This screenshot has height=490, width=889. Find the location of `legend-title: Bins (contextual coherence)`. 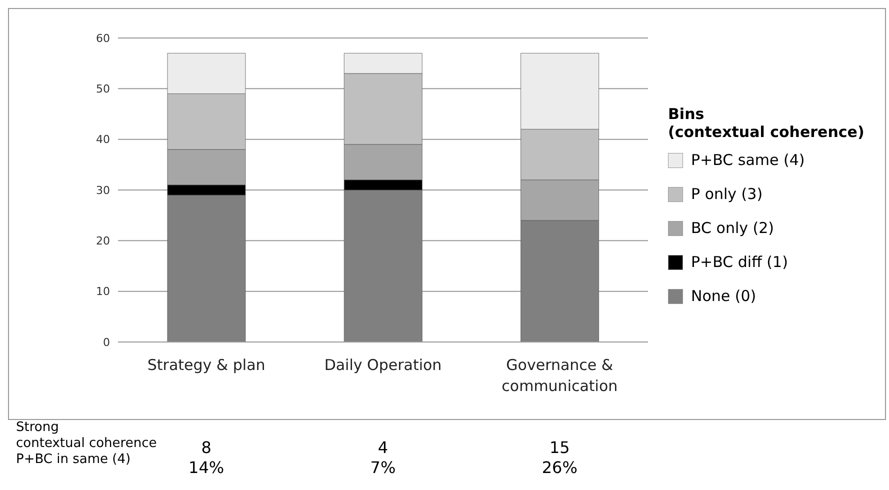

legend-title: Bins (contextual coherence) is located at coordinates (767, 123).